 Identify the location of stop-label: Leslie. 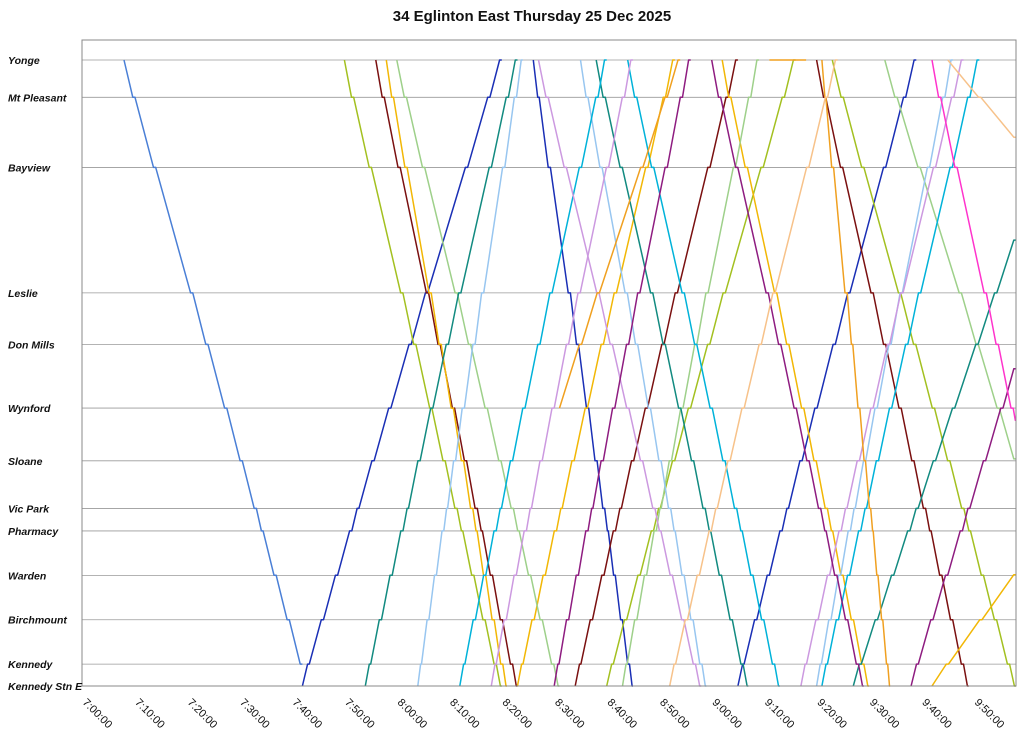
(23, 294).